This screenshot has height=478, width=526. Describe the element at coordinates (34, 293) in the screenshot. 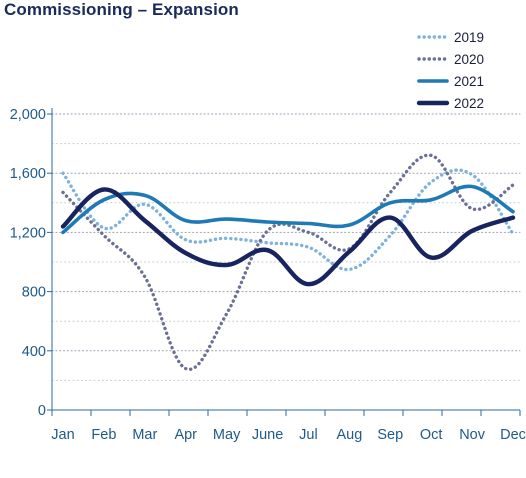

I see `y-tick-label: 800` at that location.